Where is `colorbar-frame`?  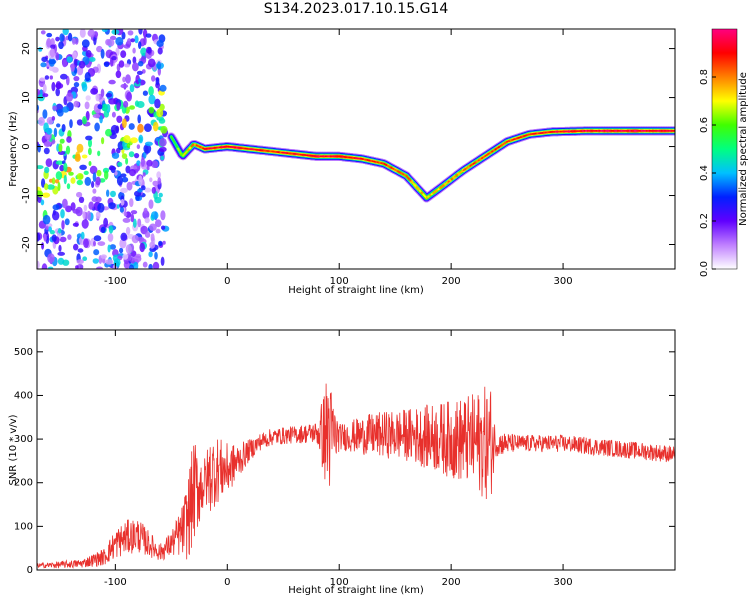 colorbar-frame is located at coordinates (724, 149).